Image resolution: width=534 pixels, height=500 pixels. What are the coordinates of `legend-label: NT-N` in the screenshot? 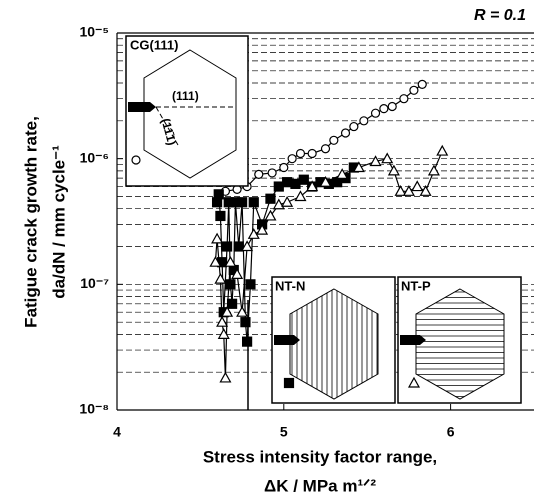 It's located at (290, 285).